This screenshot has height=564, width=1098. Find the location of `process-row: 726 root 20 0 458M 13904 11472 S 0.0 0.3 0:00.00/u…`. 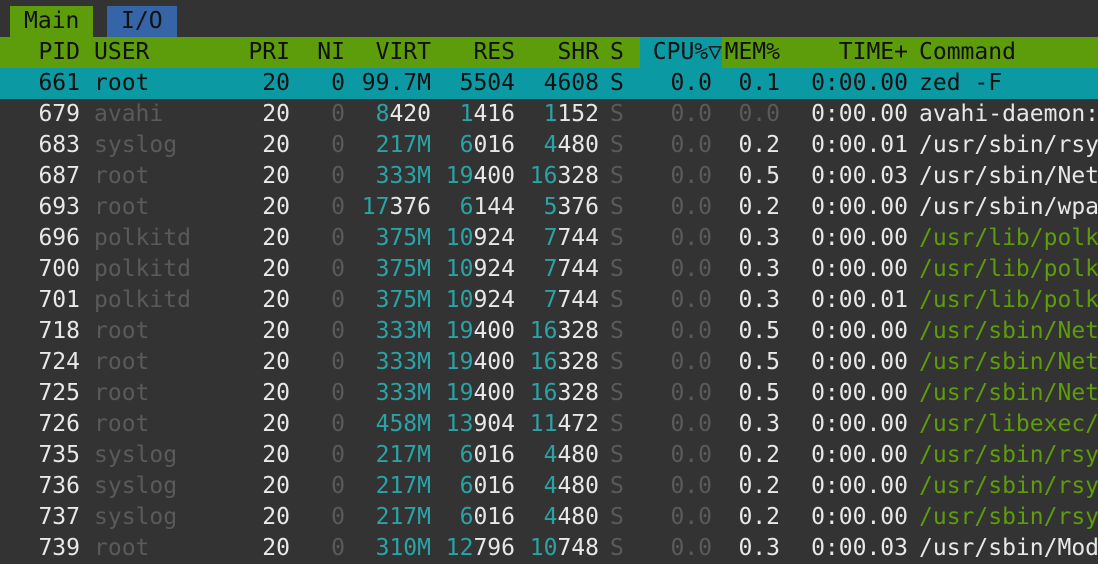

process-row: 726 root 20 0 458M 13904 11472 S 0.0 0.3 0:00.00/u… is located at coordinates (549, 424).